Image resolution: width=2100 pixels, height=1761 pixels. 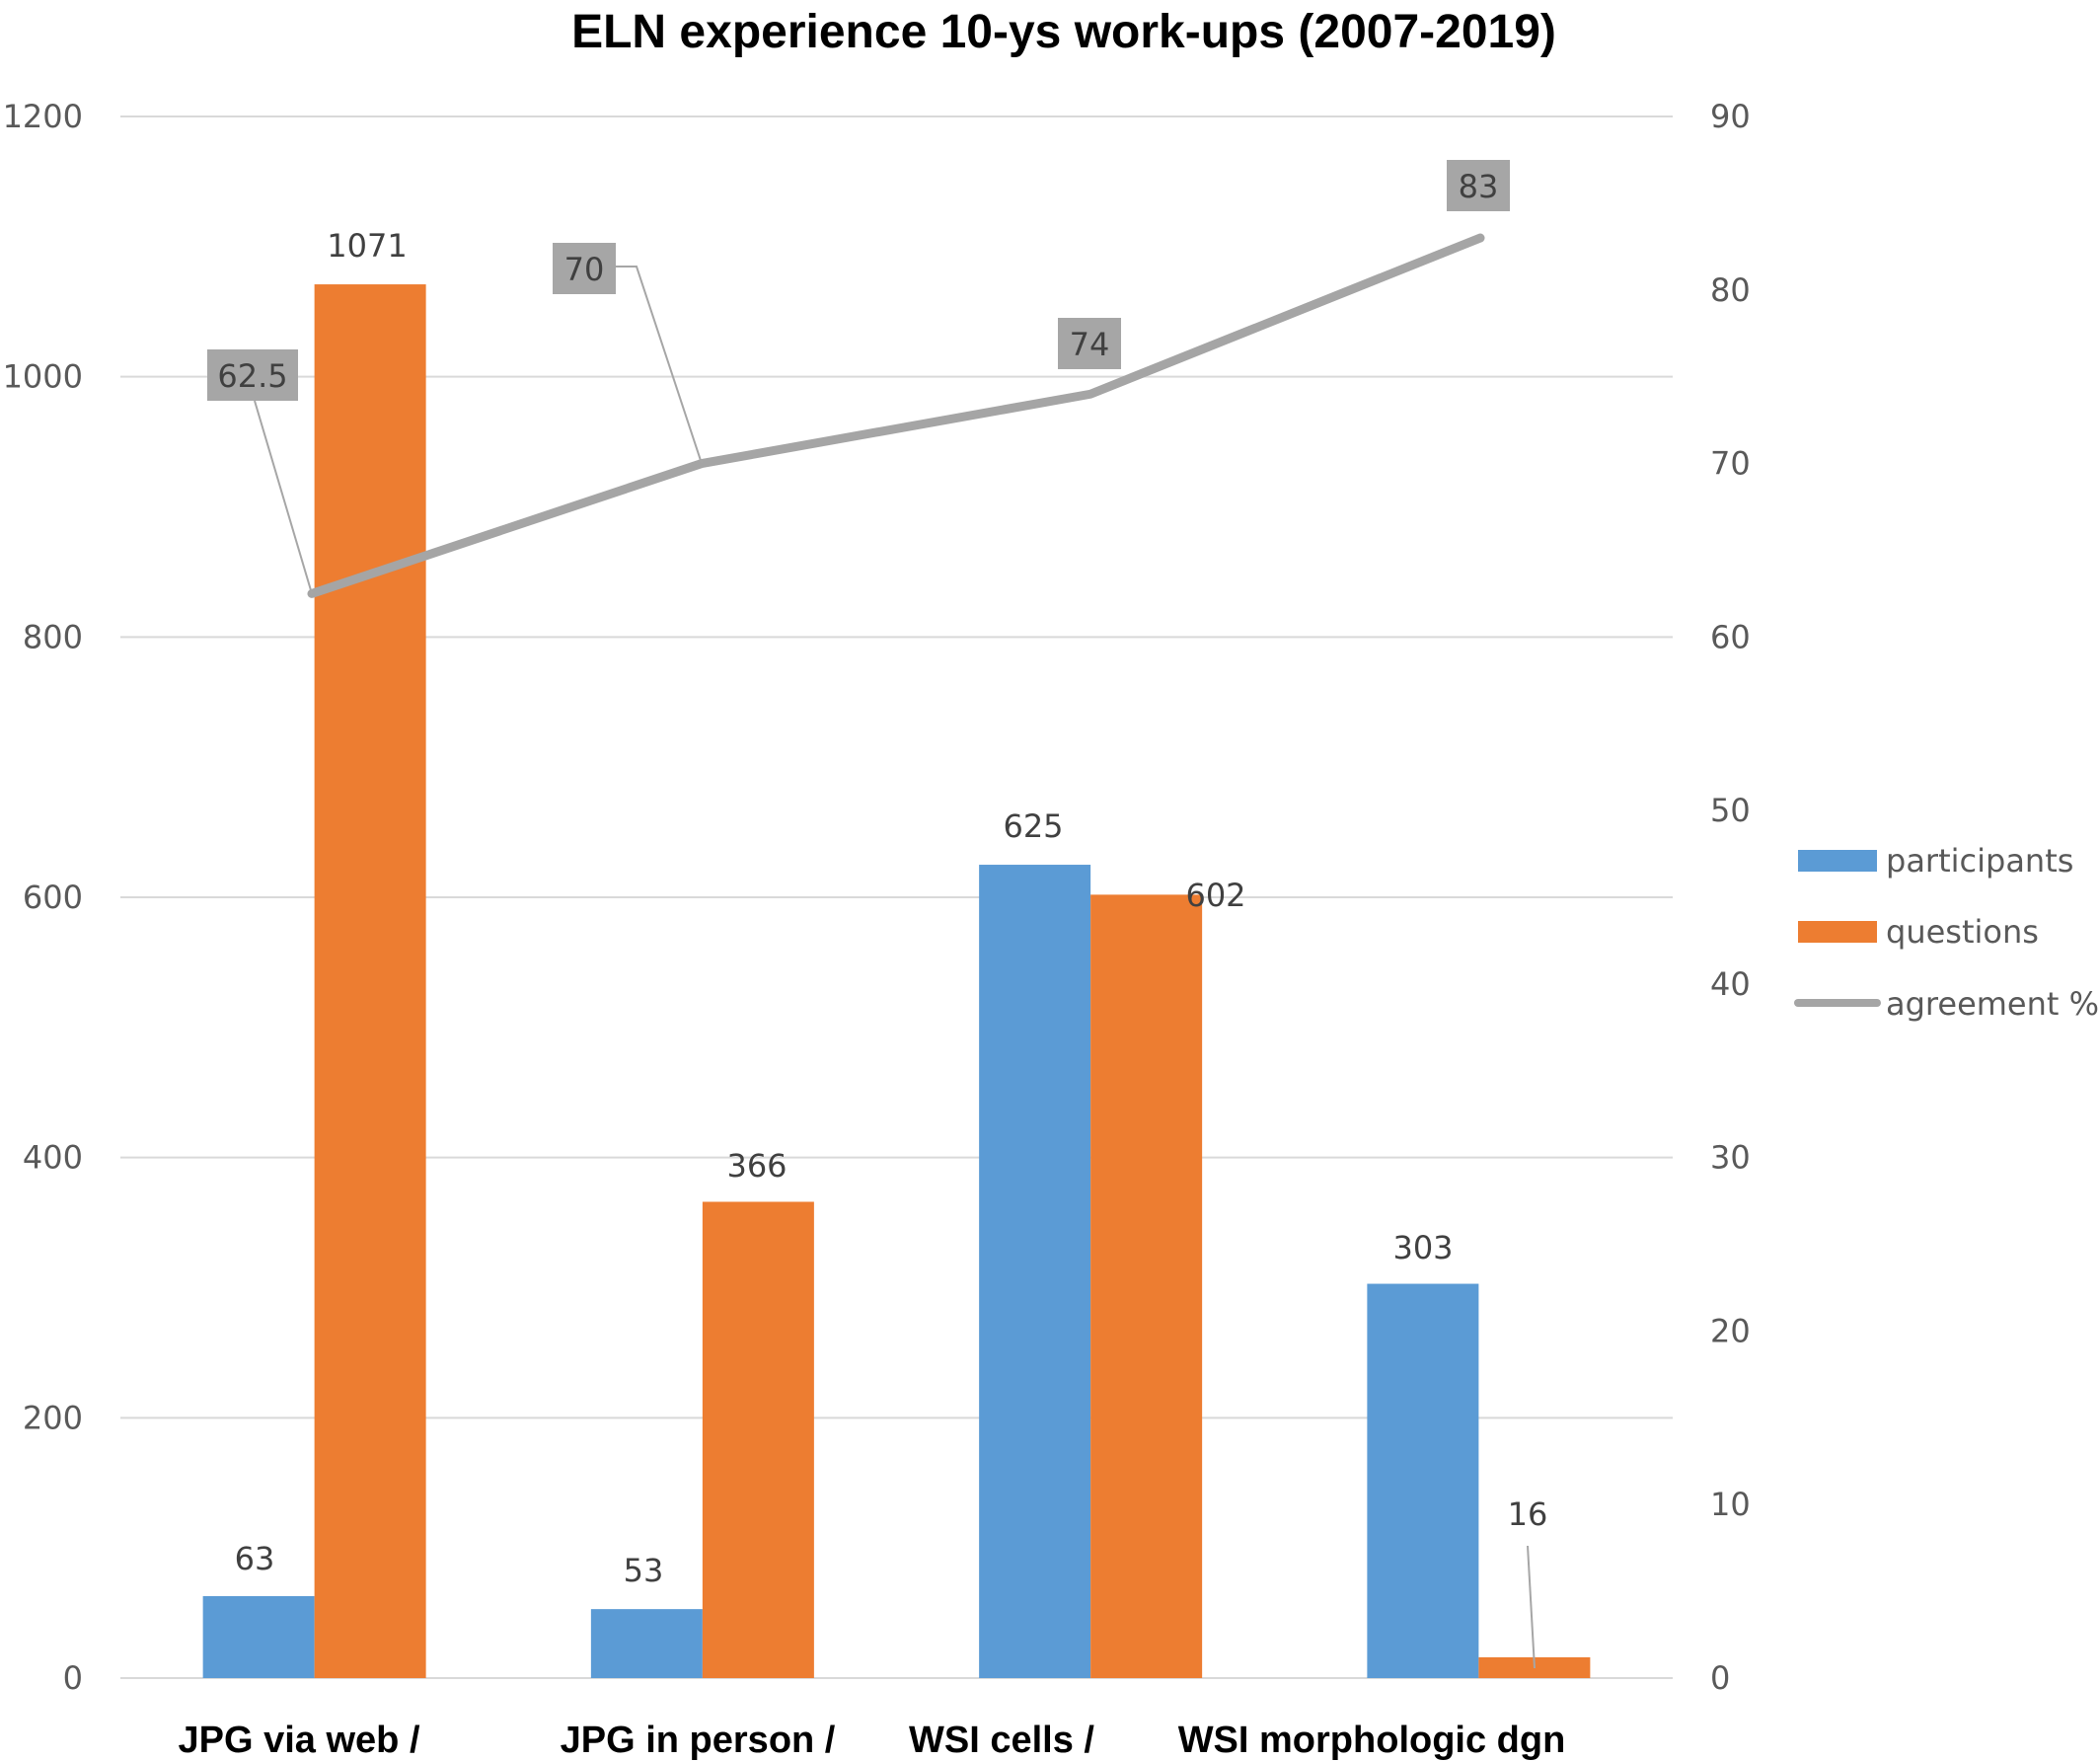 I want to click on left-tick-label: 200, so click(x=53, y=1417).